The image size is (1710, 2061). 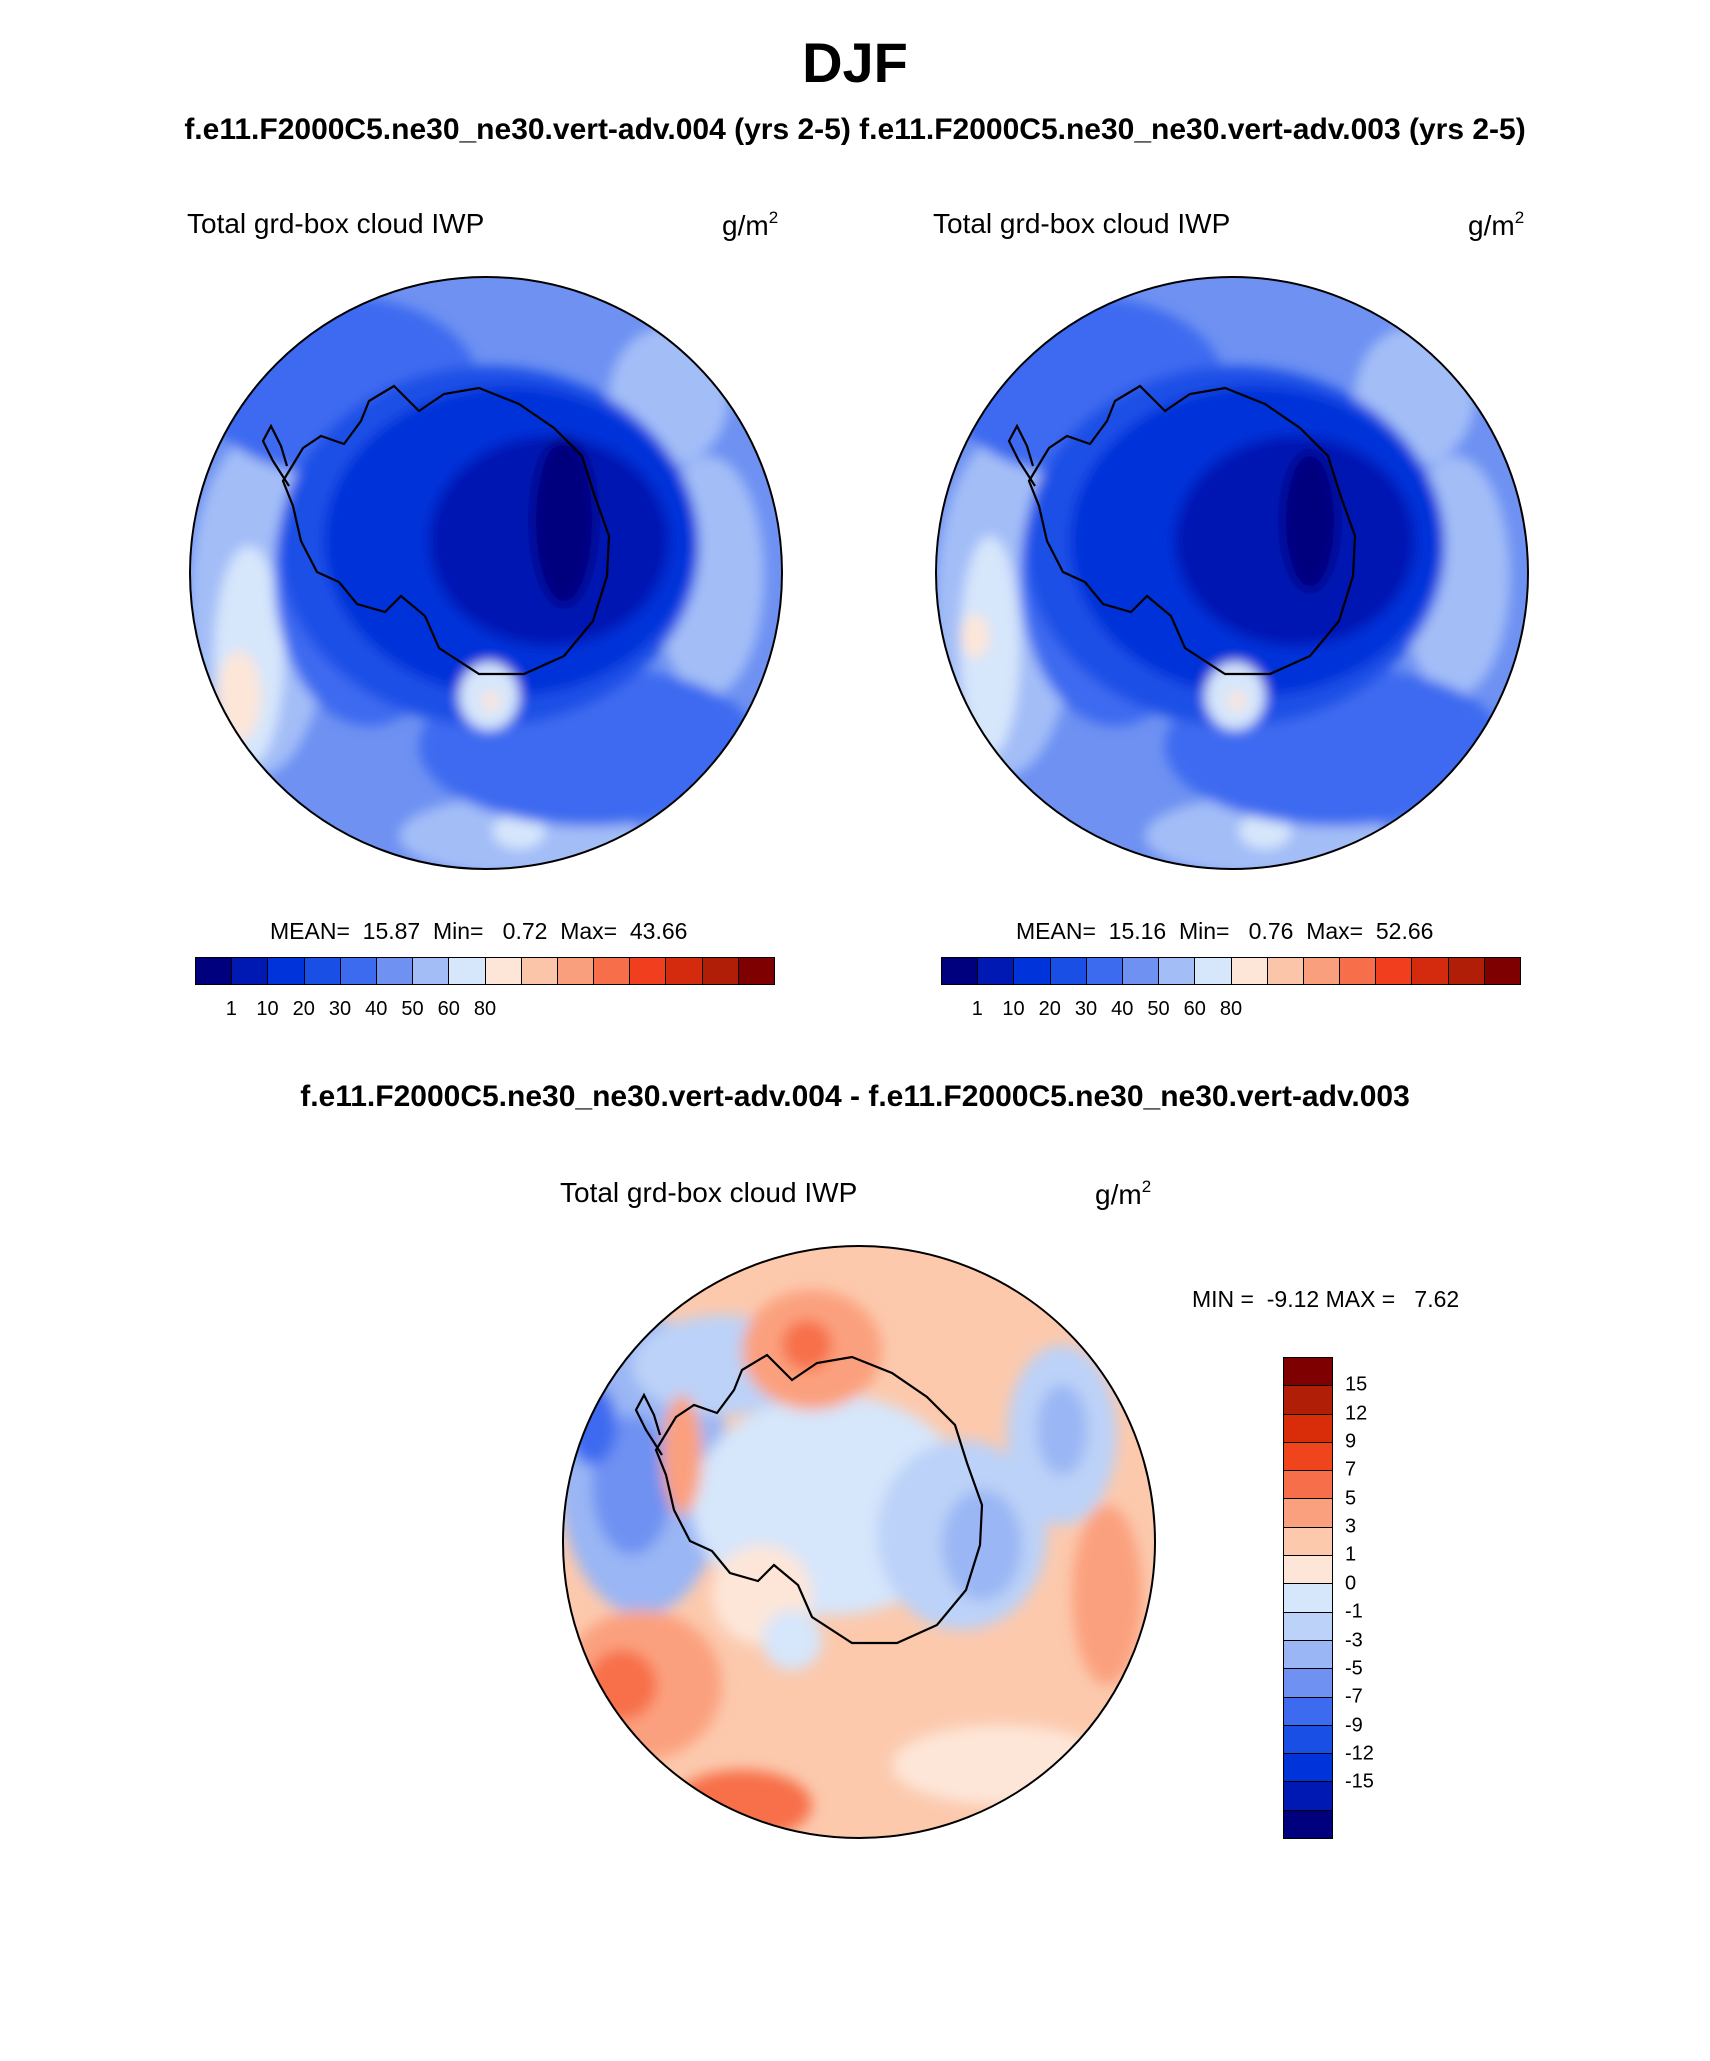 I want to click on difference-map, so click(x=859, y=1542).